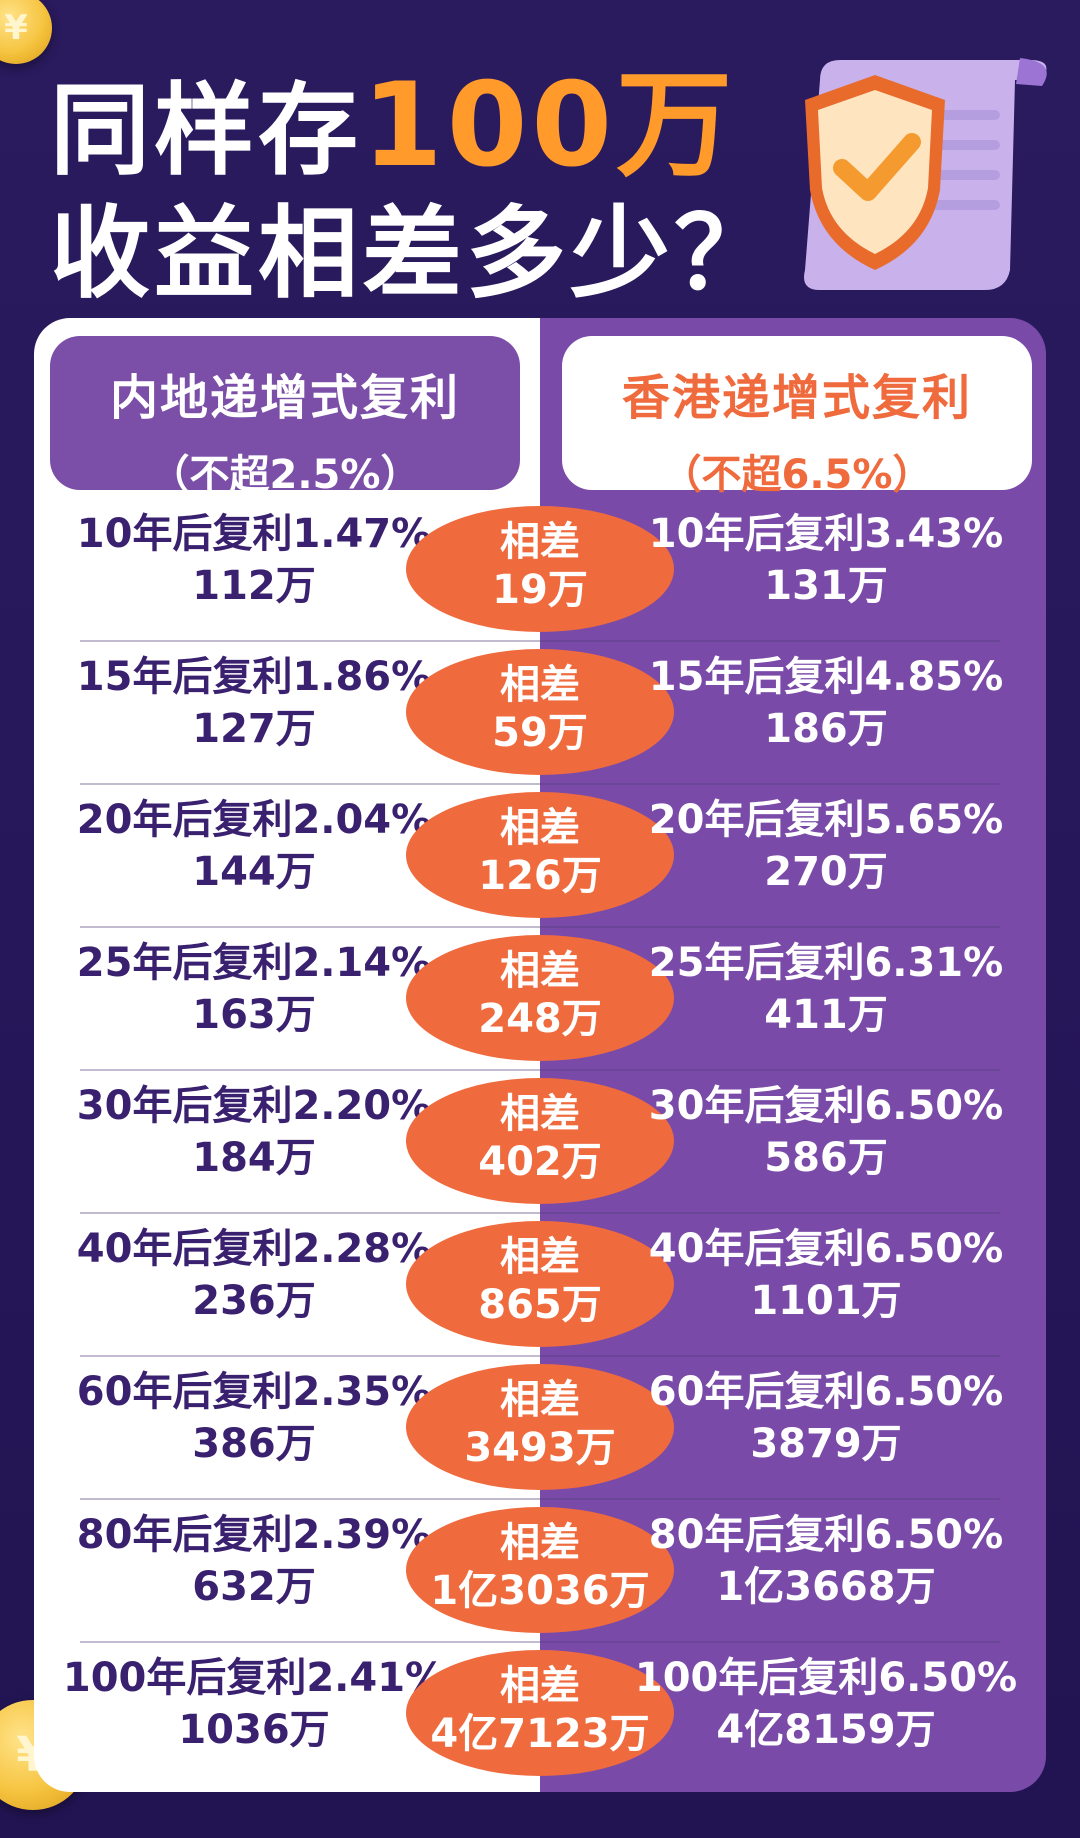  I want to click on hongkong-cell: 80年后复利6.50% 1亿3668万, so click(826, 1561).